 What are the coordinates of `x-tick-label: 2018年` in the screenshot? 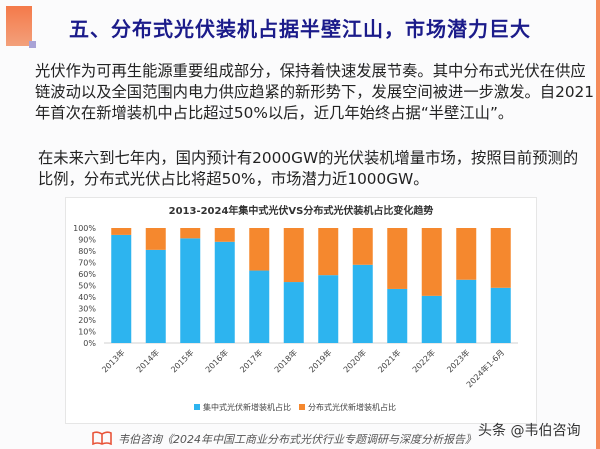 It's located at (285, 360).